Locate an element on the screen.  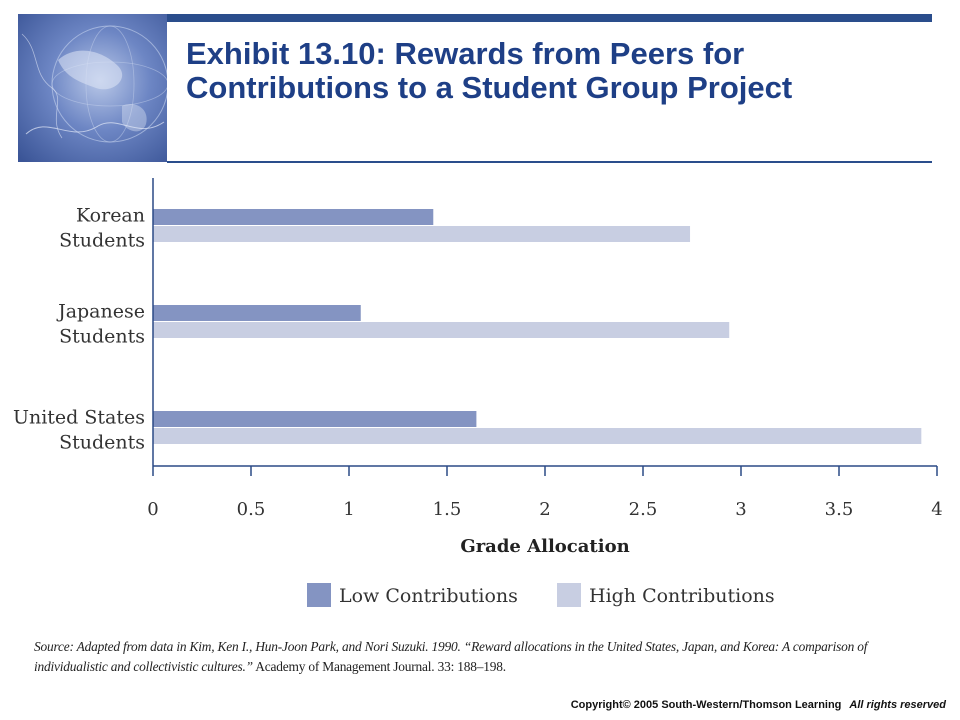
title-top-bar is located at coordinates (549, 18).